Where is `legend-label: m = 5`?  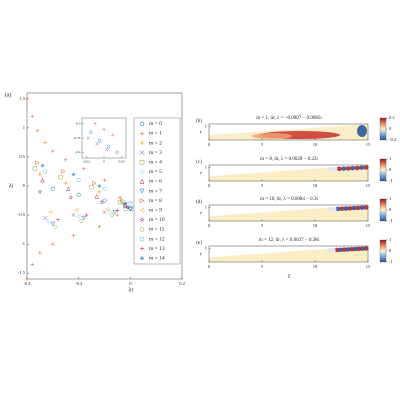 legend-label: m = 5 is located at coordinates (155, 172).